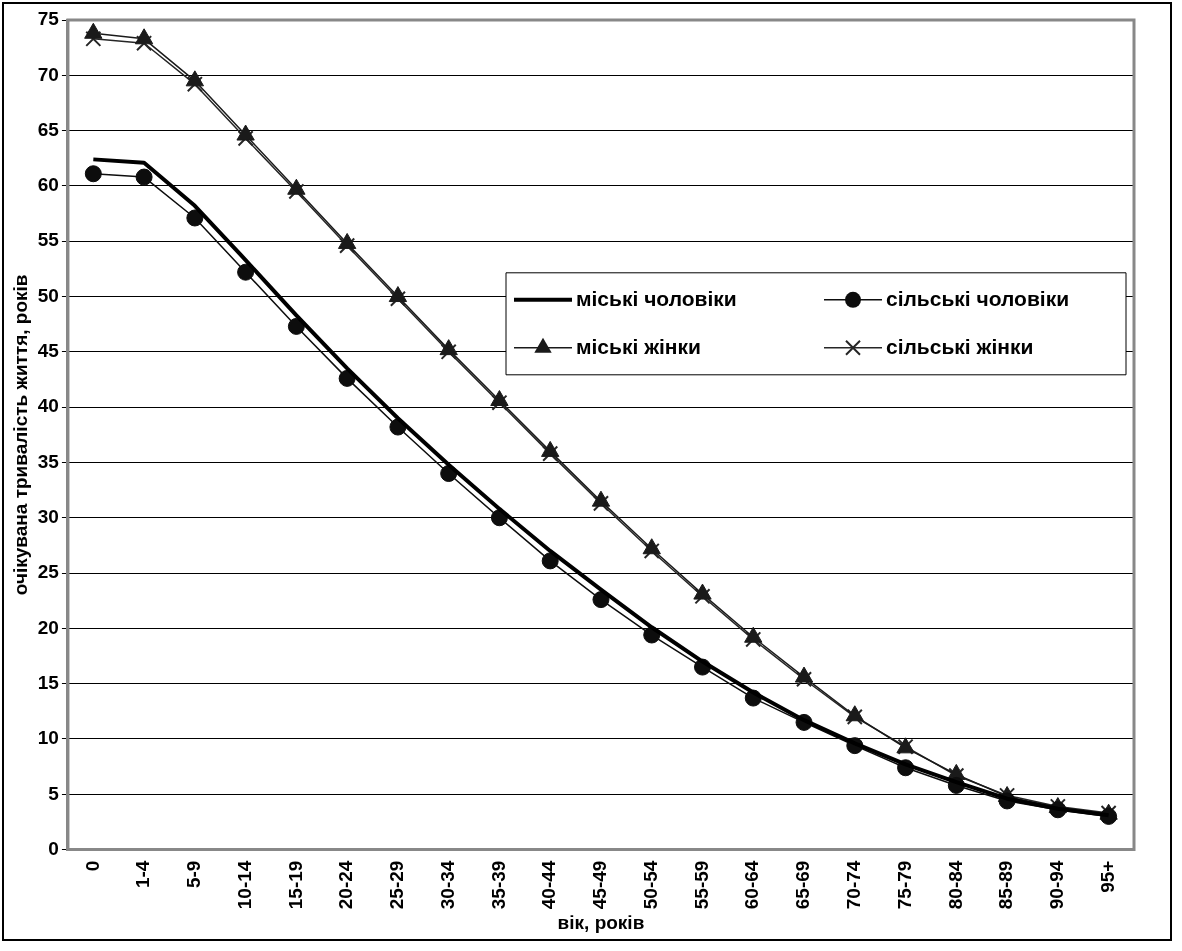 The width and height of the screenshot is (1182, 951). Describe the element at coordinates (978, 298) in the screenshot. I see `legend-label: сільські чоловіки` at that location.